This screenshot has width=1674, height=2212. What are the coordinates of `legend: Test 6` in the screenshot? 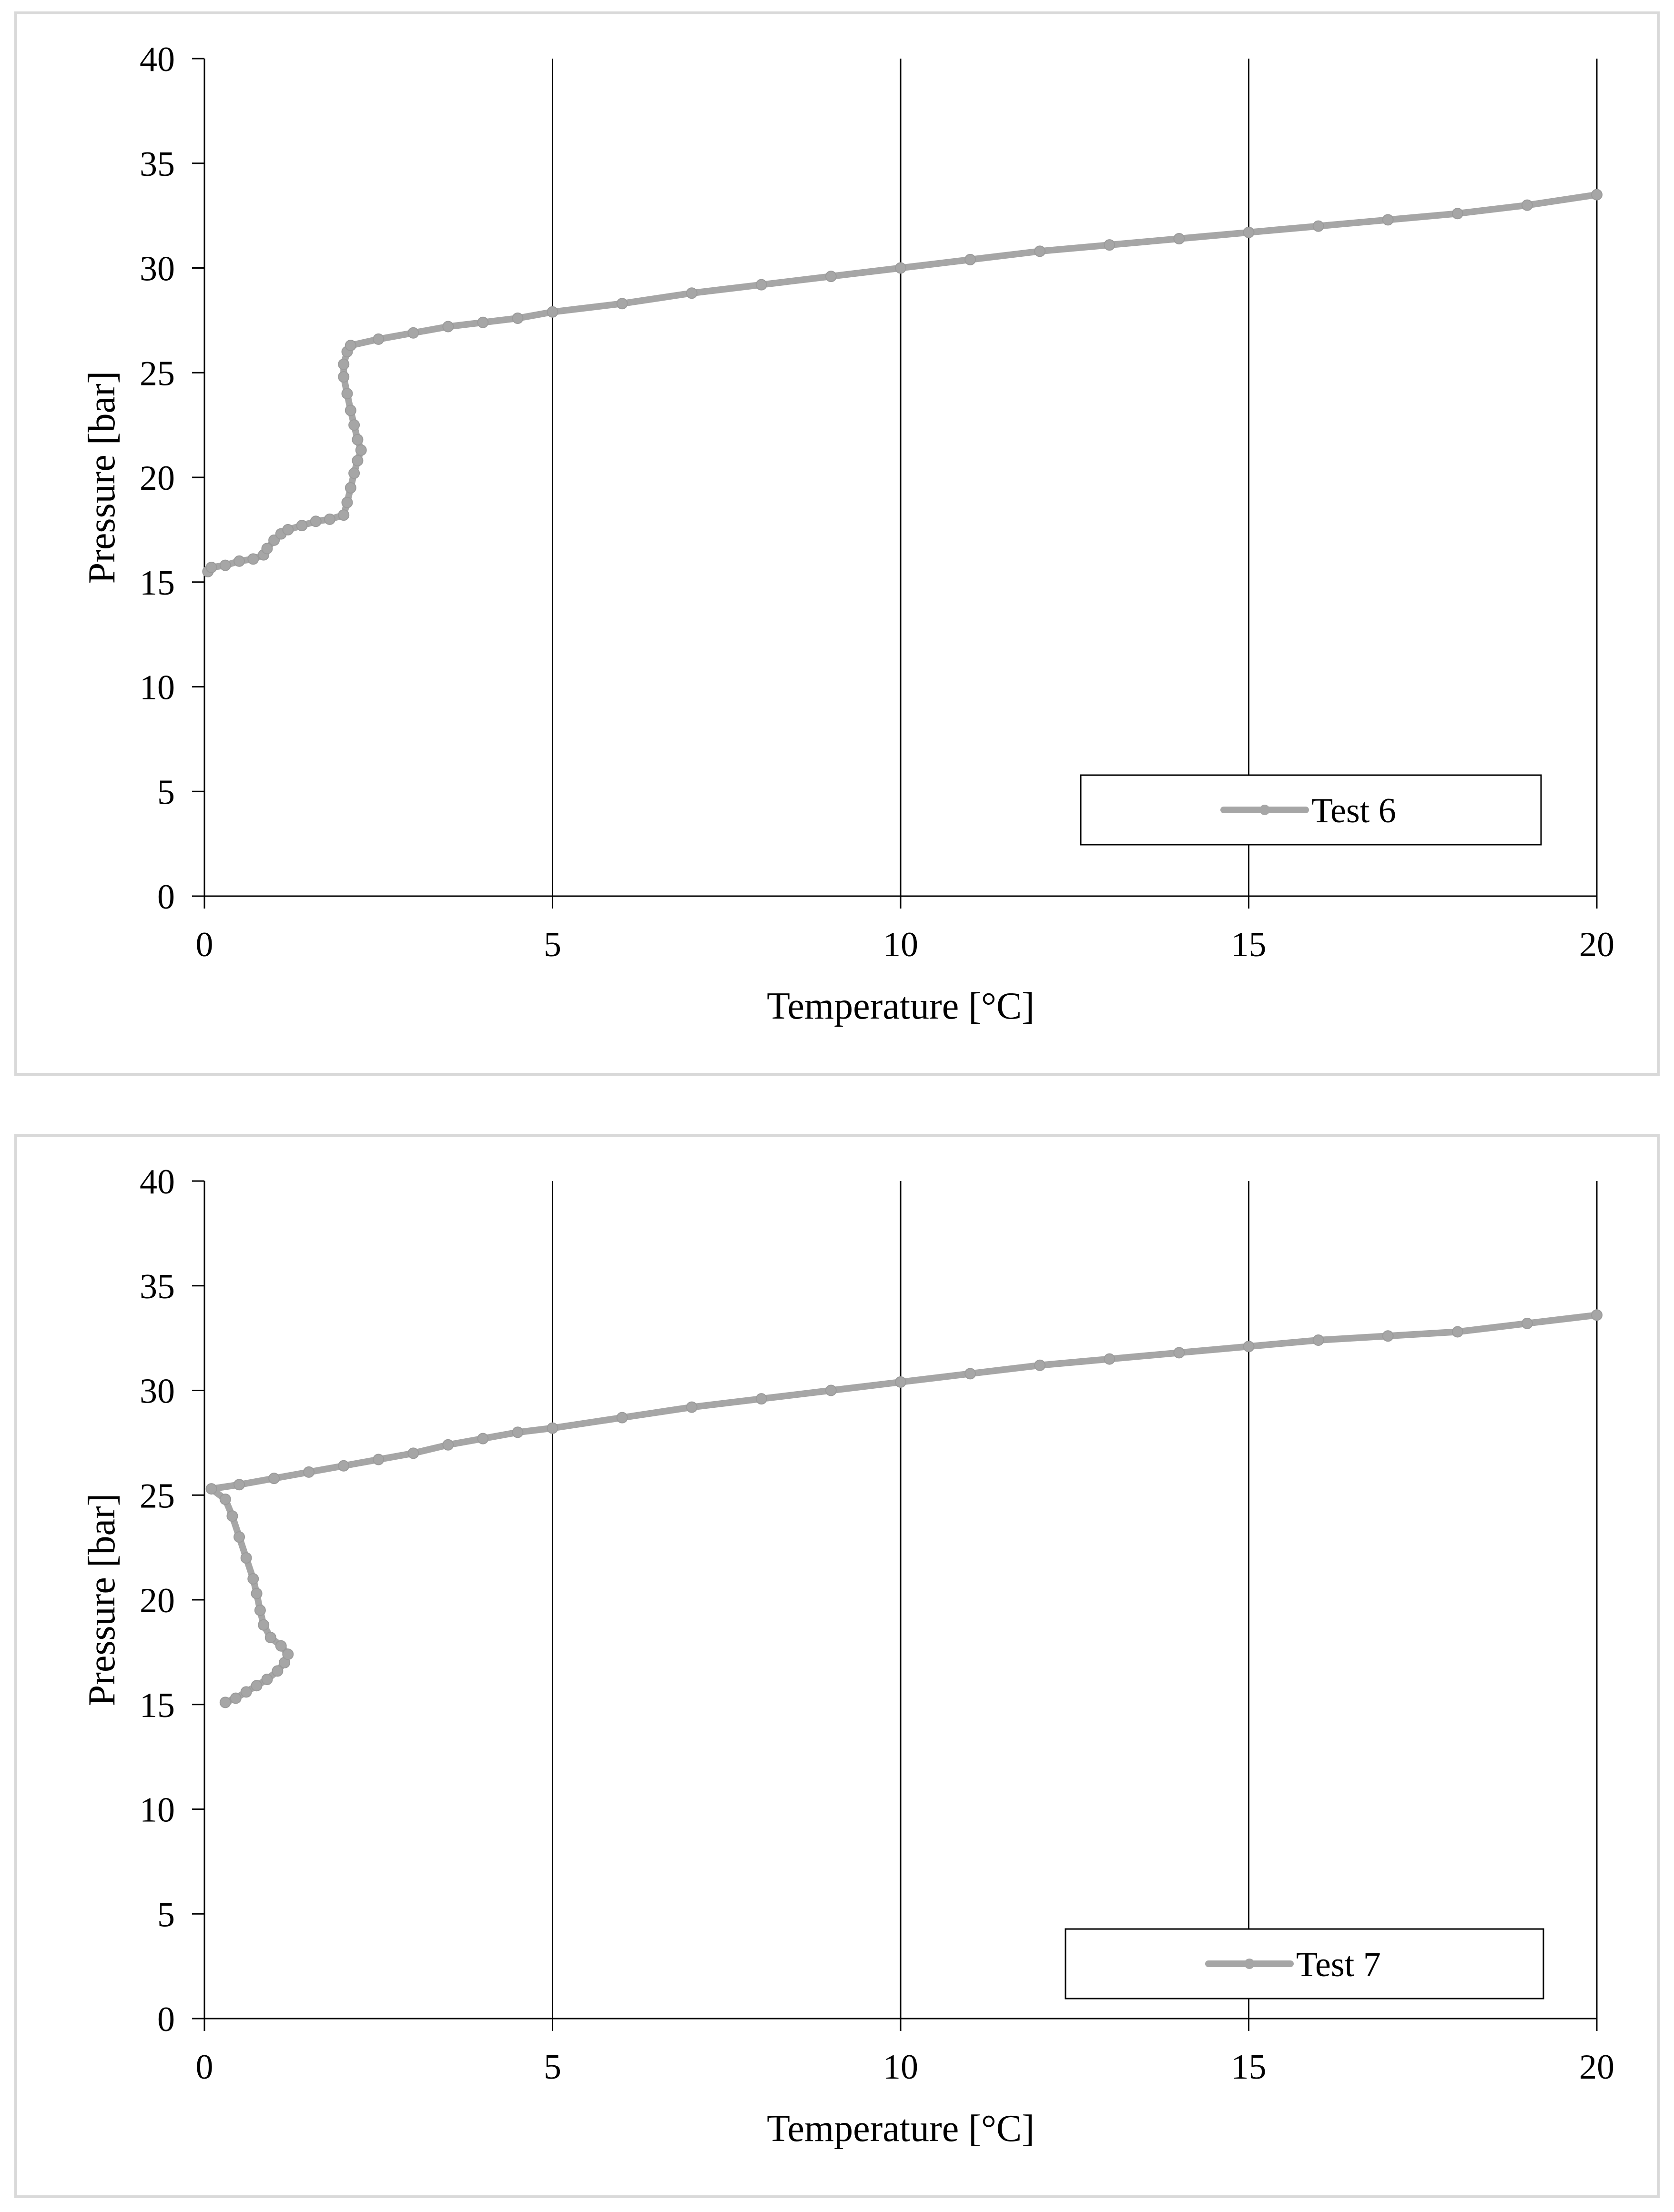 It's located at (1311, 810).